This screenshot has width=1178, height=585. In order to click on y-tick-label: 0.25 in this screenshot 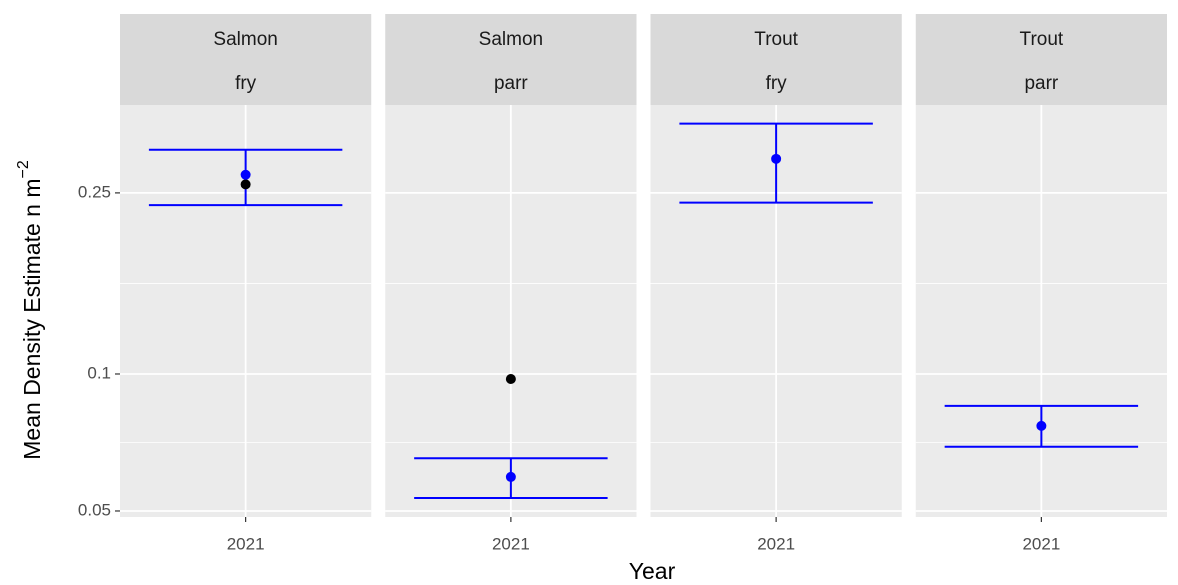, I will do `click(94, 191)`.